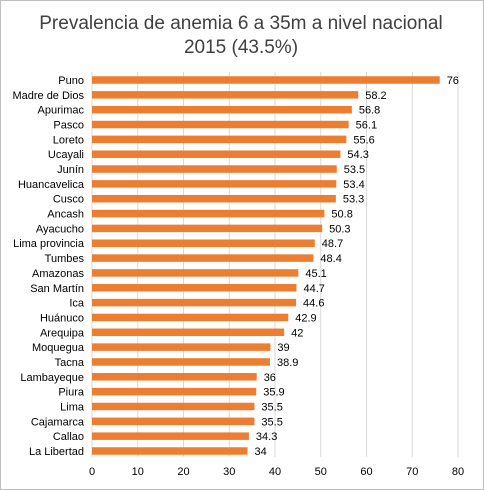 The width and height of the screenshot is (484, 490). Describe the element at coordinates (60, 229) in the screenshot. I see `category-label: Ayacucho` at that location.